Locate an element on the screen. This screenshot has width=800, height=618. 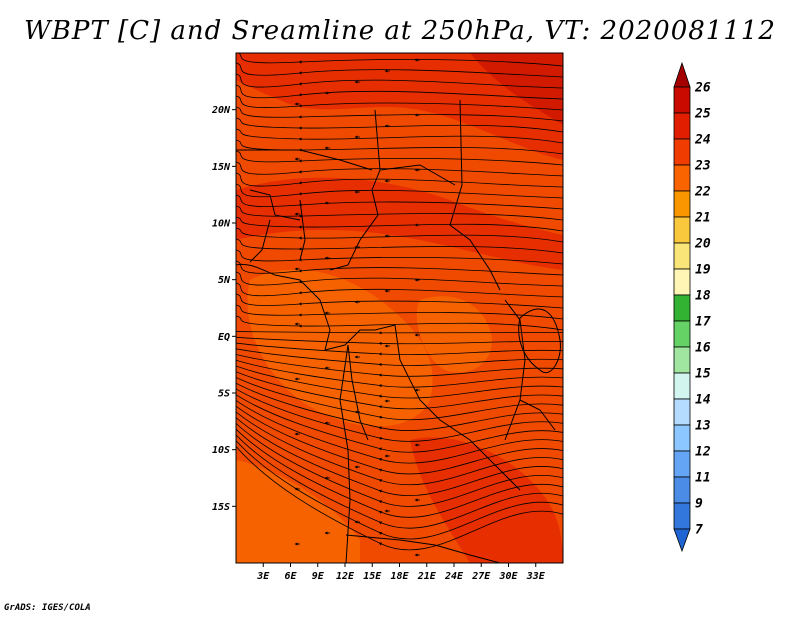
lon-tick-label: 24E is located at coordinates (454, 576).